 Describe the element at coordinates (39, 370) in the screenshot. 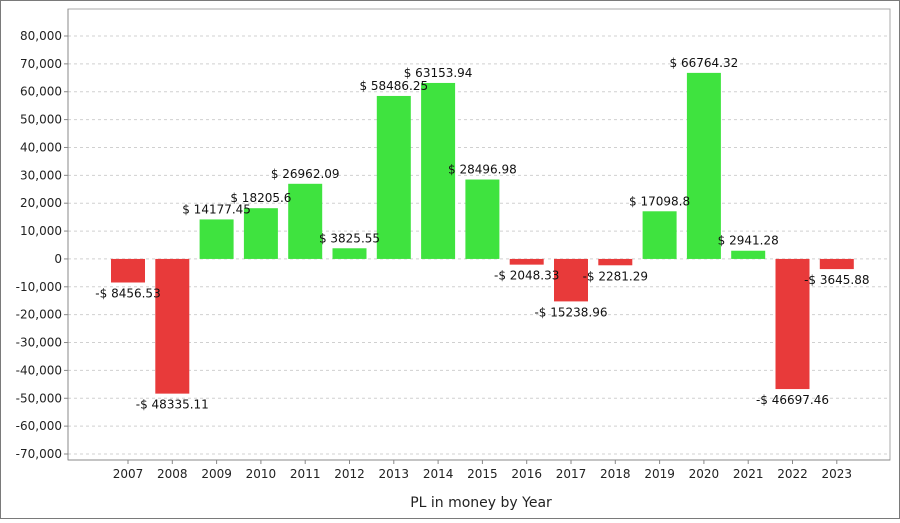

I see `y-tick-label: -40,000` at that location.